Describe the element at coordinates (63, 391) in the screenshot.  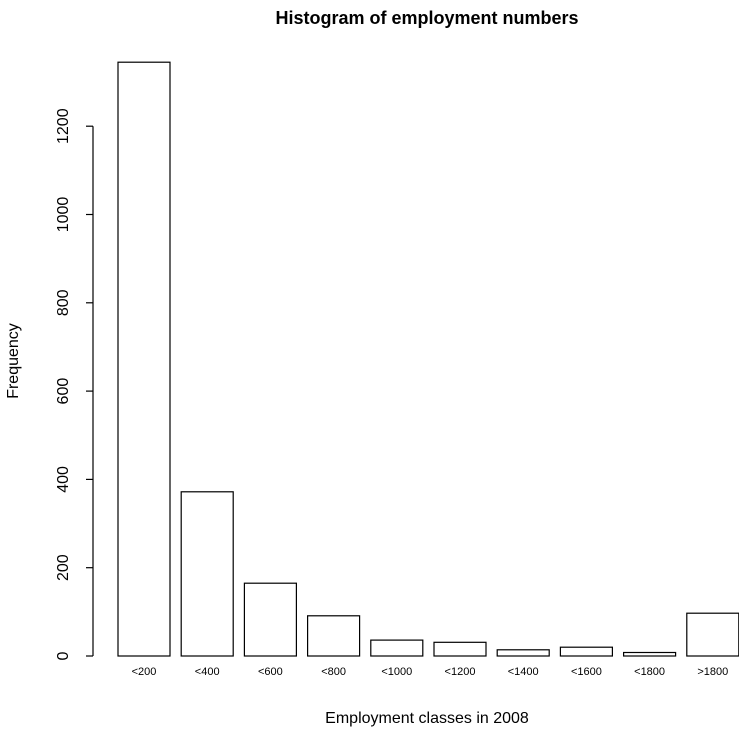
I see `y-tick-label: 600` at that location.